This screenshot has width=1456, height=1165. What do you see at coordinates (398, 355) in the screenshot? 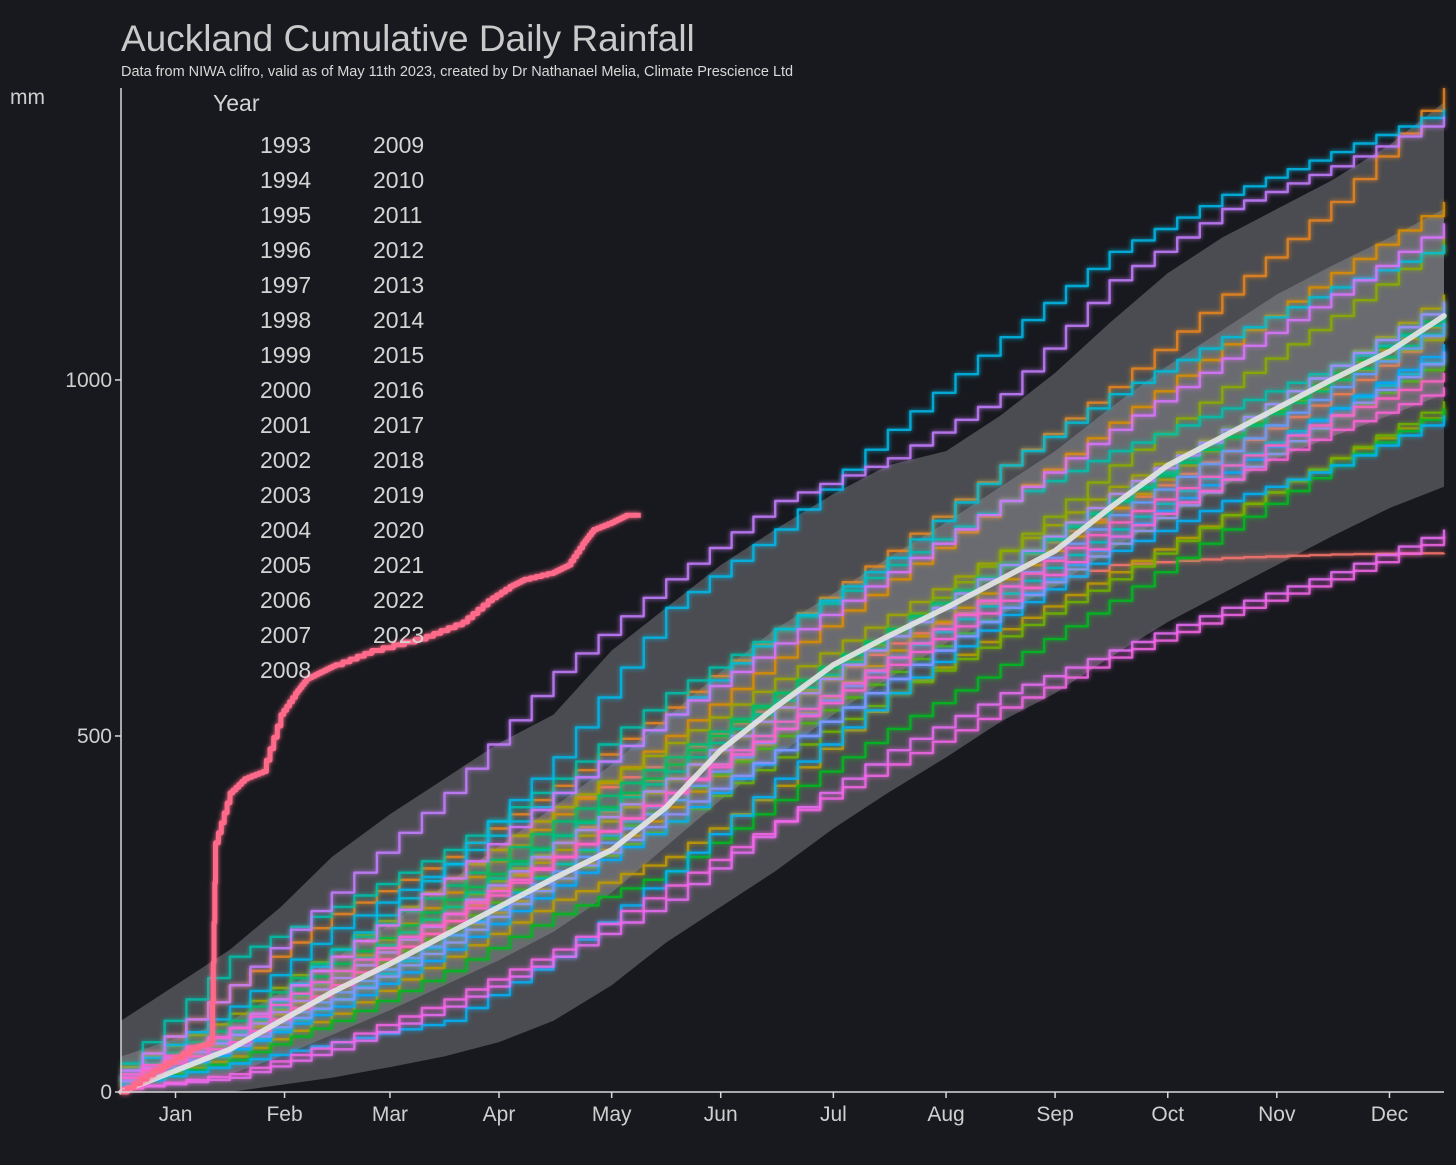
I see `legend-label-2015: 2015` at bounding box center [398, 355].